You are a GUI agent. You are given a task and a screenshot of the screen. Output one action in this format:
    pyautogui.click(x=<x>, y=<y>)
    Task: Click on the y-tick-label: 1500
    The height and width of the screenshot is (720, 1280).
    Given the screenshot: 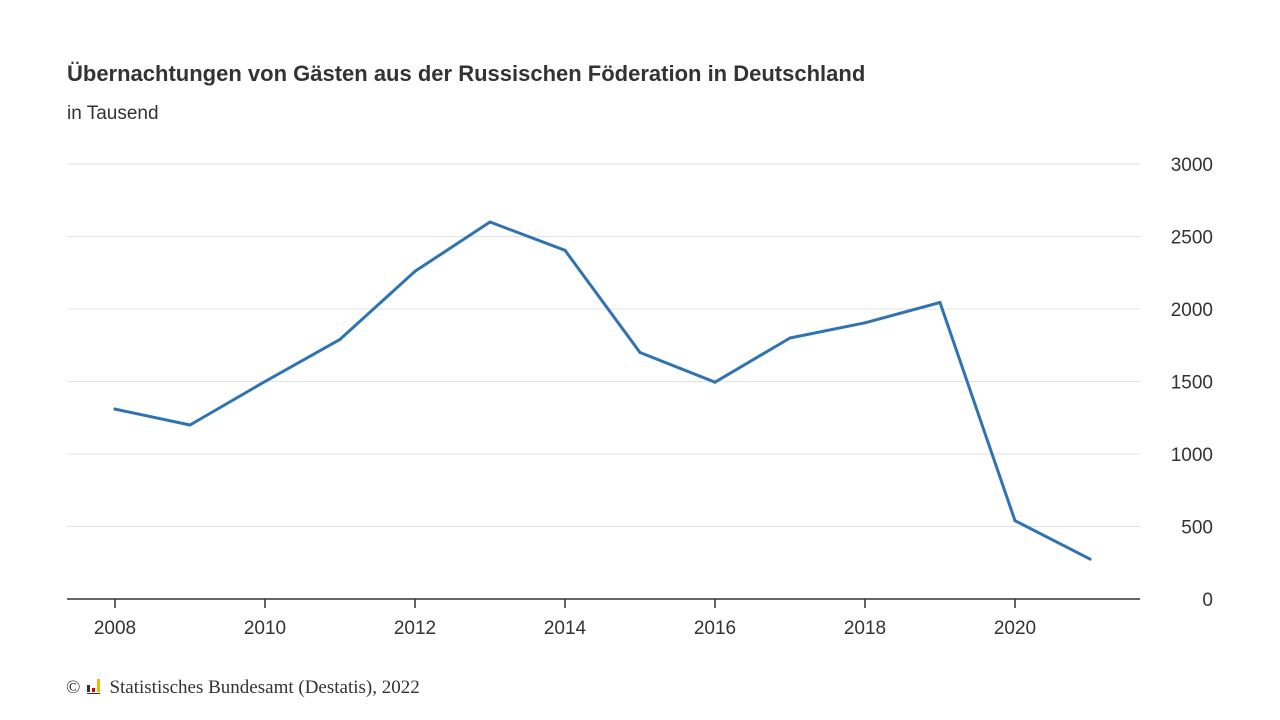 What is the action you would take?
    pyautogui.click(x=1192, y=383)
    